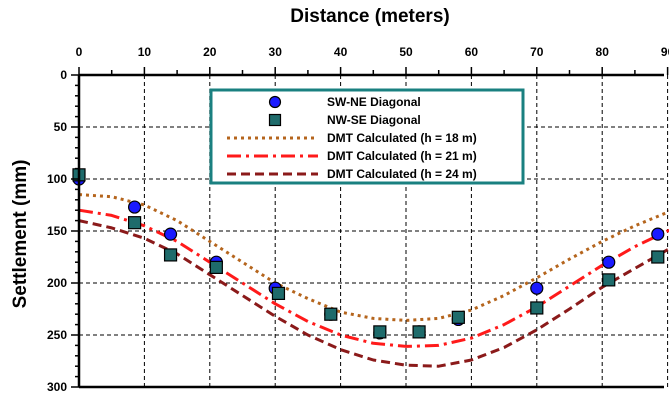 The width and height of the screenshot is (669, 398). Describe the element at coordinates (341, 52) in the screenshot. I see `x-tick-label: 40` at that location.